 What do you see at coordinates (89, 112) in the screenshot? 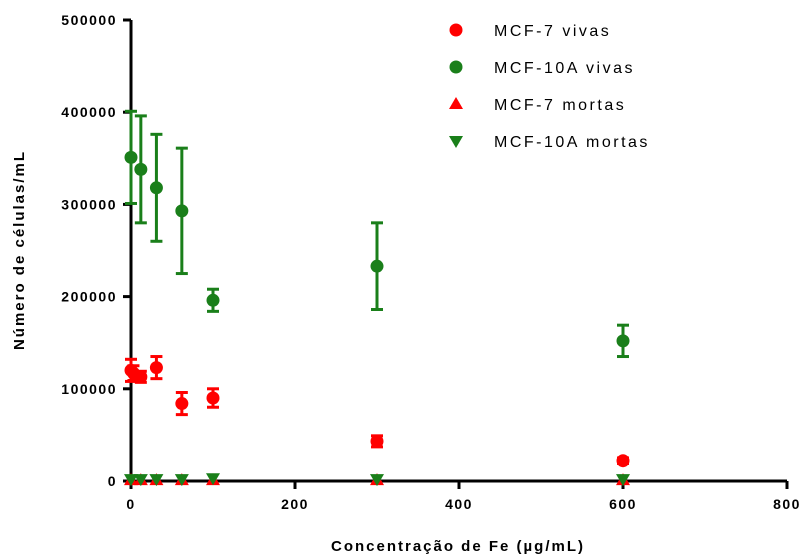
I see `y-tick-label: 400000` at bounding box center [89, 112].